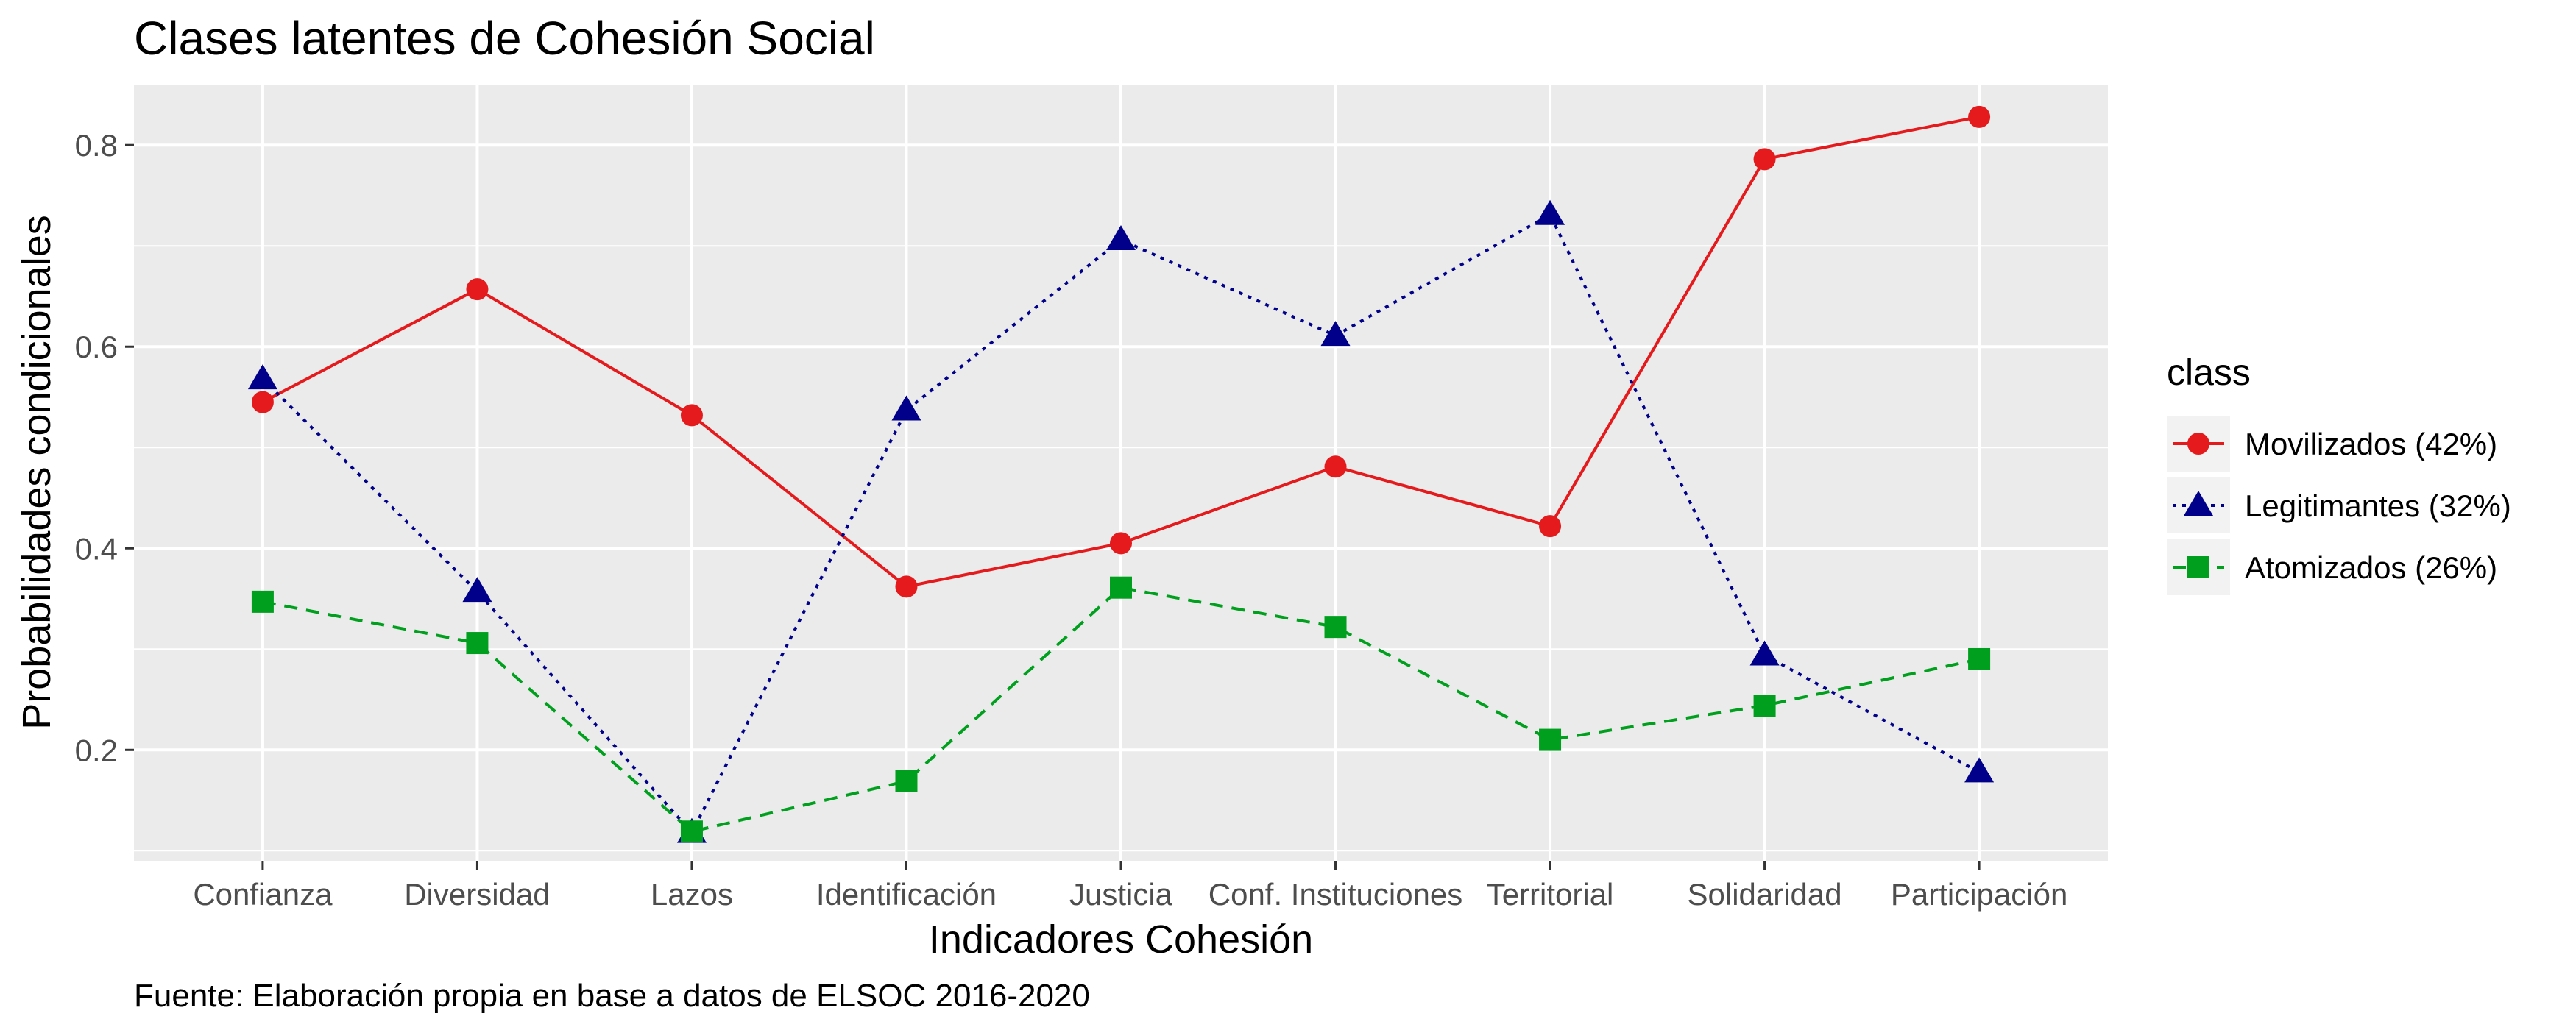 This screenshot has width=2576, height=1030. Describe the element at coordinates (692, 894) in the screenshot. I see `x-tick-label: Lazos` at that location.